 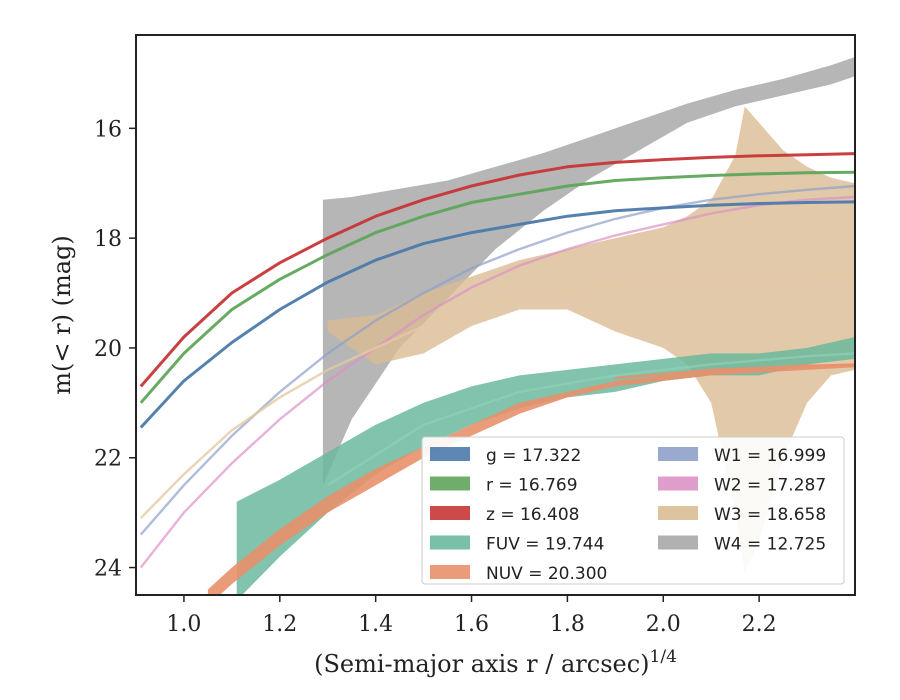 I want to click on legend-box, so click(x=633, y=510).